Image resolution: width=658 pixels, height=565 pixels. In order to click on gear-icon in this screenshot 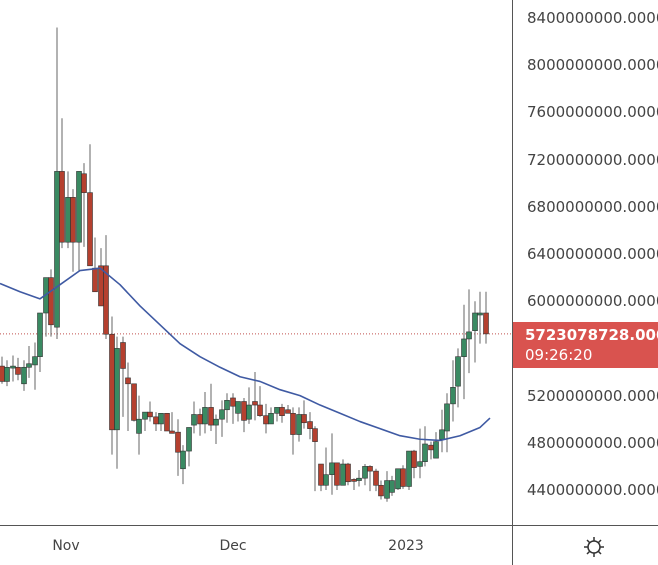, I will do `click(594, 547)`.